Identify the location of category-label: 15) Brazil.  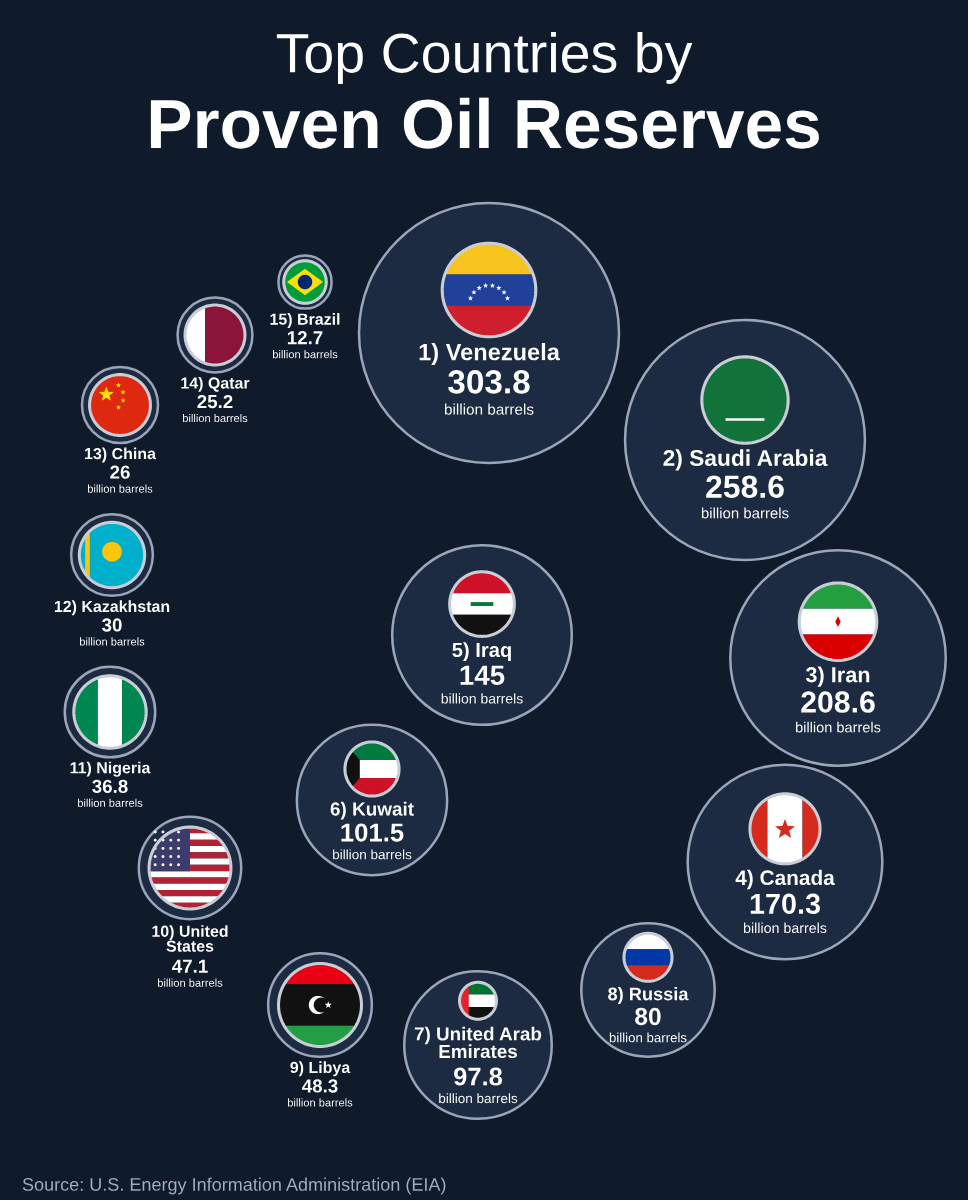
(305, 320).